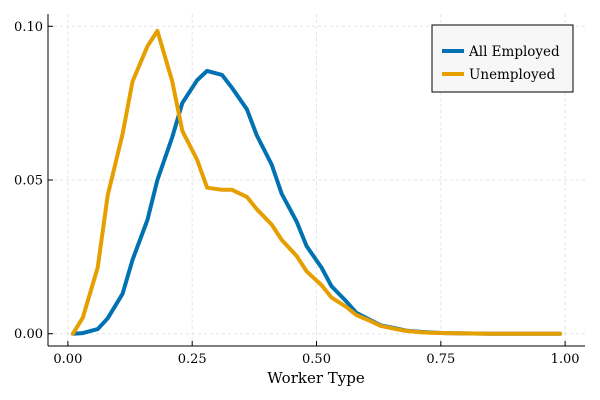 The height and width of the screenshot is (400, 600). Describe the element at coordinates (440, 359) in the screenshot. I see `x-tick-label: 0.75` at that location.